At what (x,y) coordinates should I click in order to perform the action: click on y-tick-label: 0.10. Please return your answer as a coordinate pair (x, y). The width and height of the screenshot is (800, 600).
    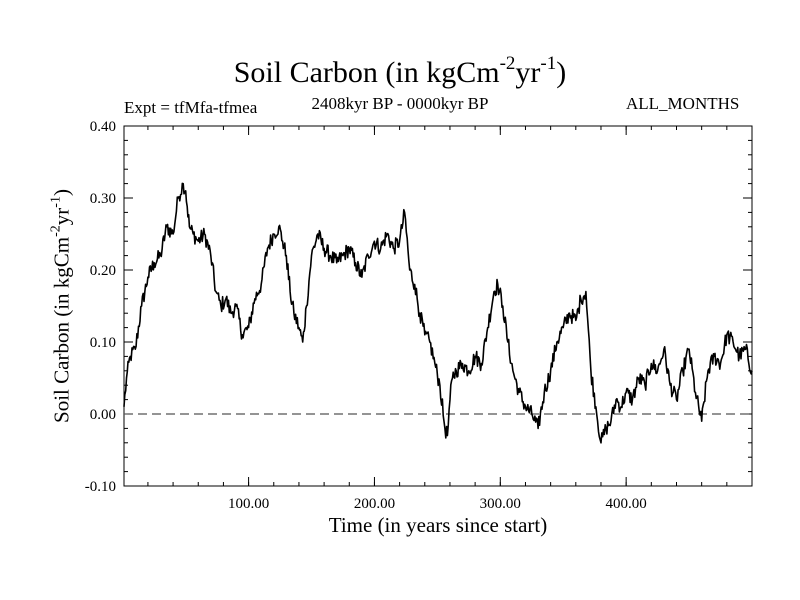
    Looking at the image, I should click on (103, 343).